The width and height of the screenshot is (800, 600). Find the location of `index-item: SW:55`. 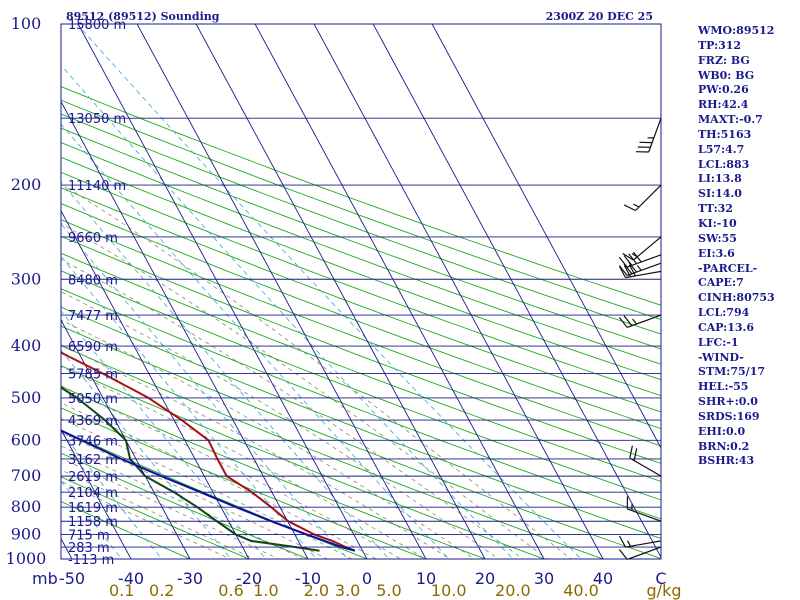

index-item: SW:55 is located at coordinates (717, 238).